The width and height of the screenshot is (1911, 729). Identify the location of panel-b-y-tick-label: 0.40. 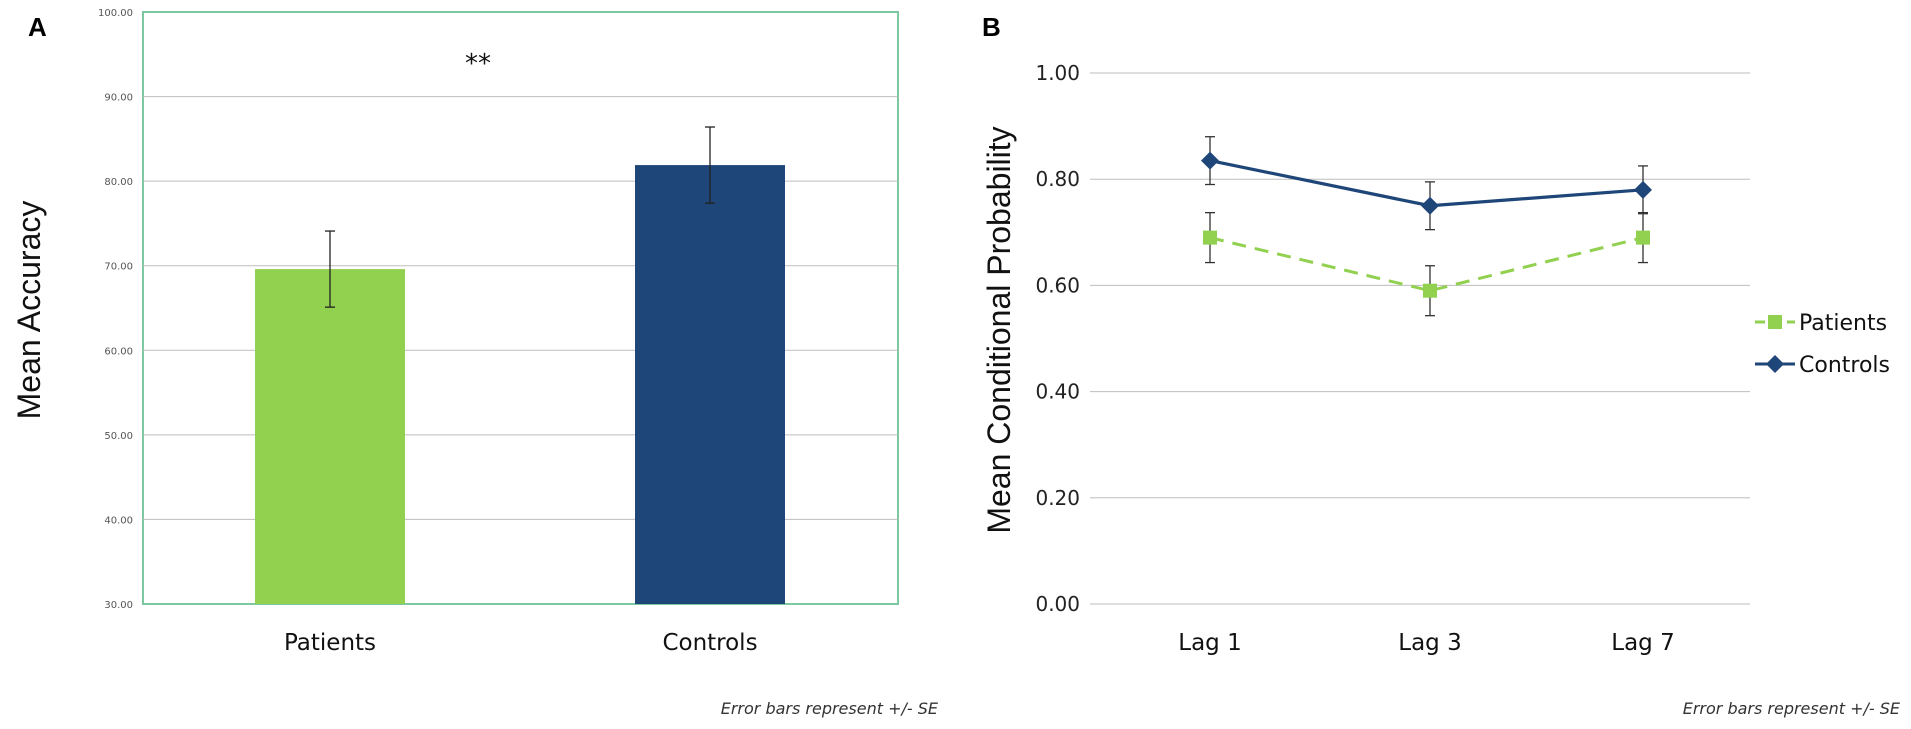
(1057, 392).